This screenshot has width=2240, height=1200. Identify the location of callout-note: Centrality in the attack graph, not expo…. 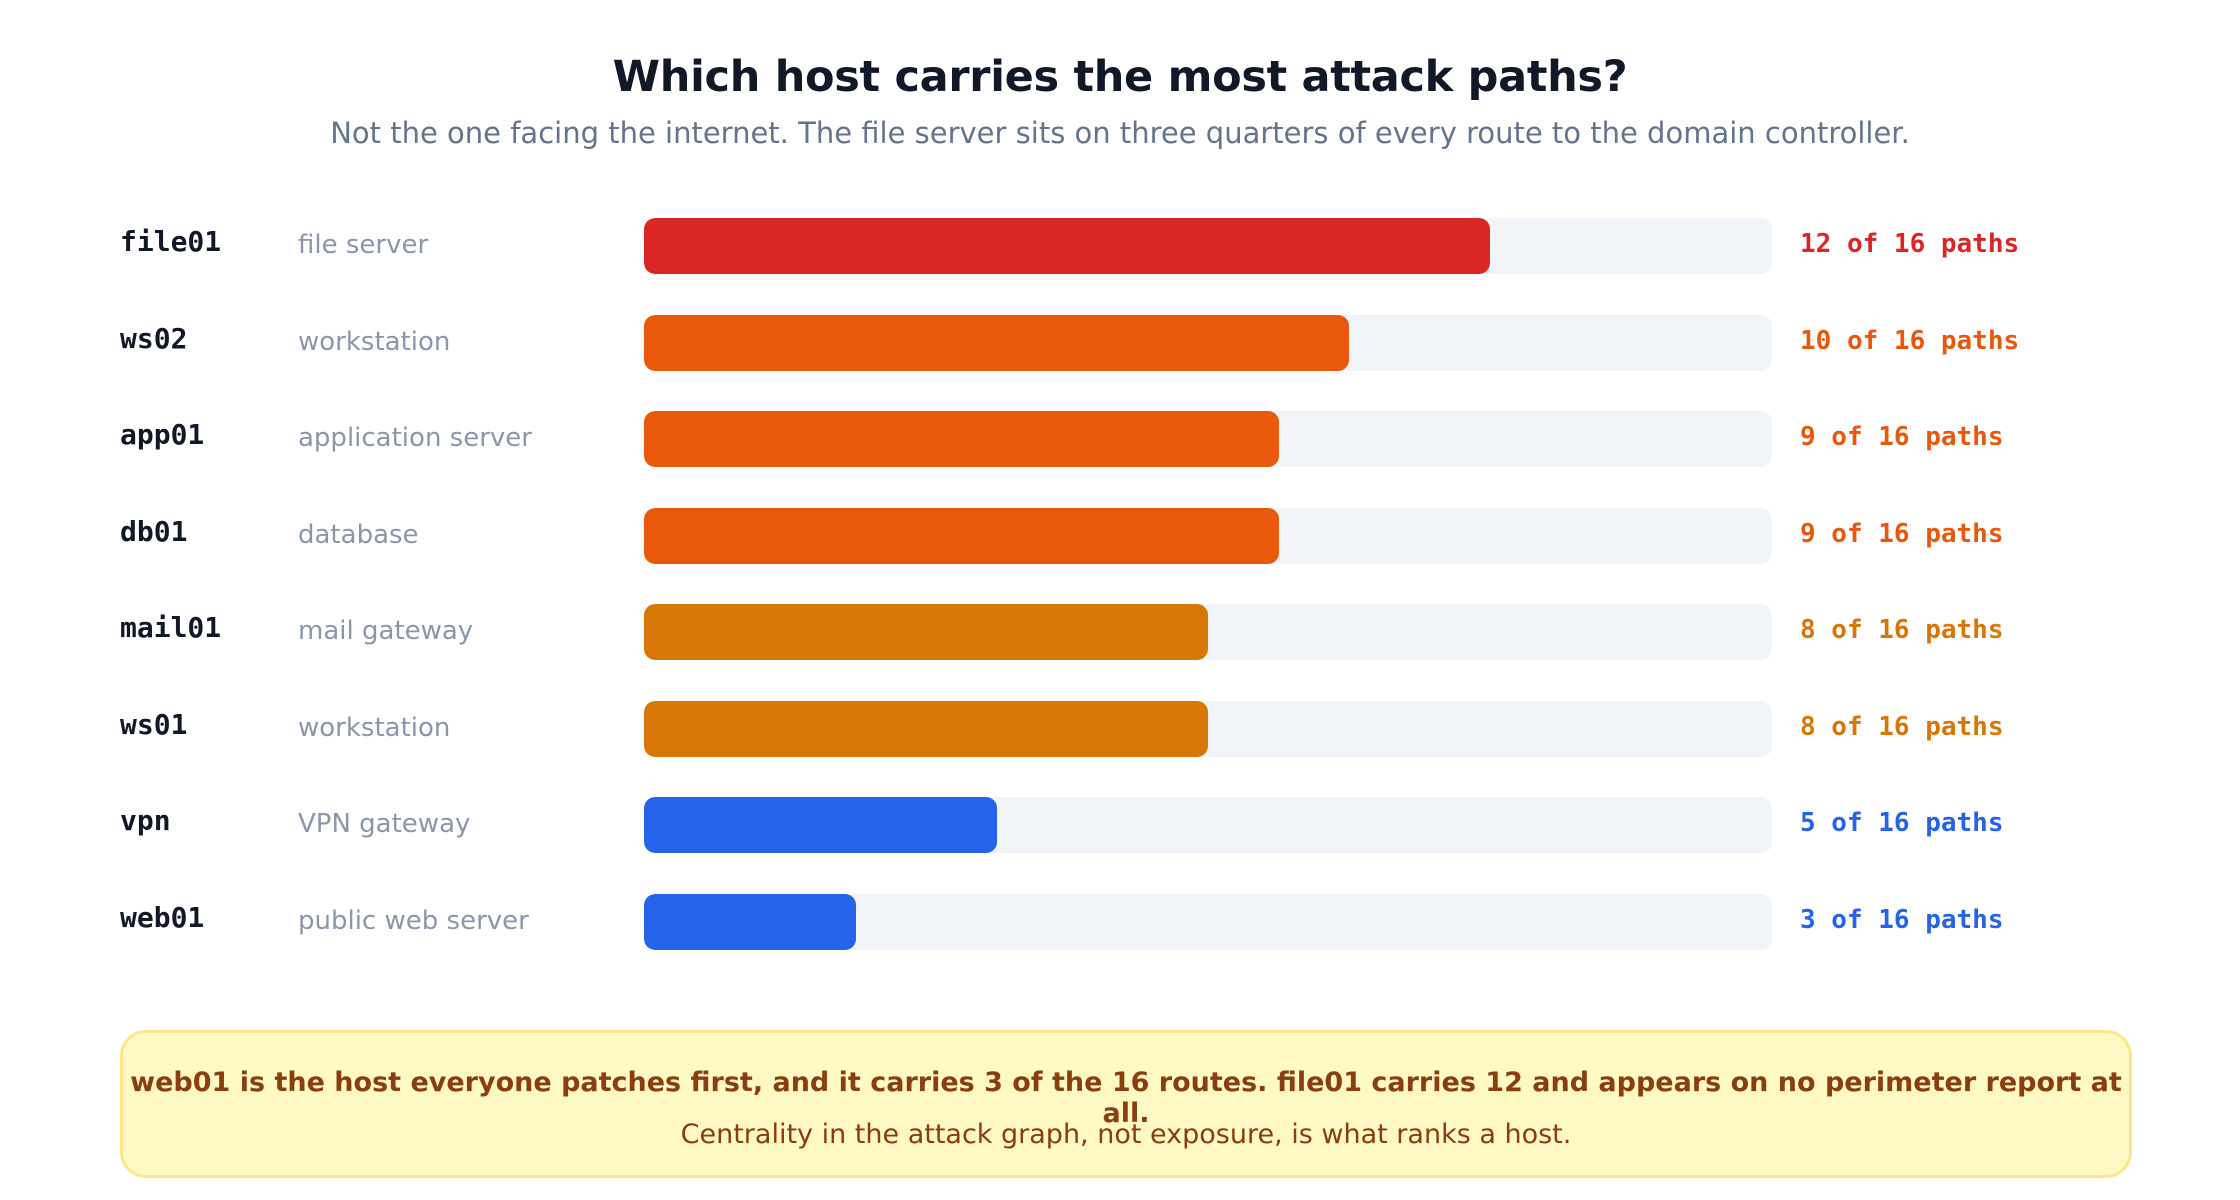
(1126, 1134).